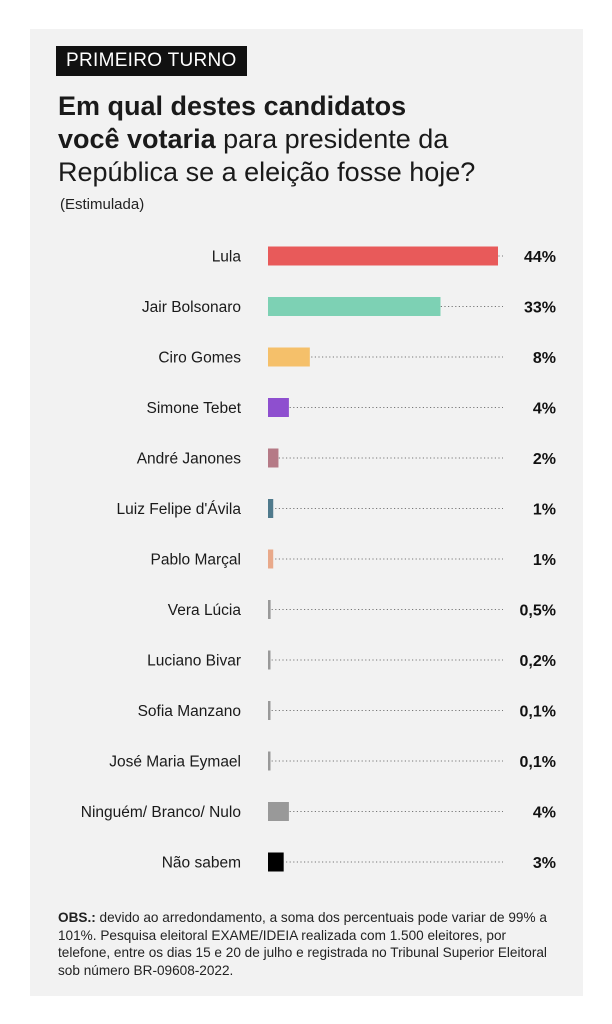  What do you see at coordinates (227, 257) in the screenshot?
I see `category-label: Lula` at bounding box center [227, 257].